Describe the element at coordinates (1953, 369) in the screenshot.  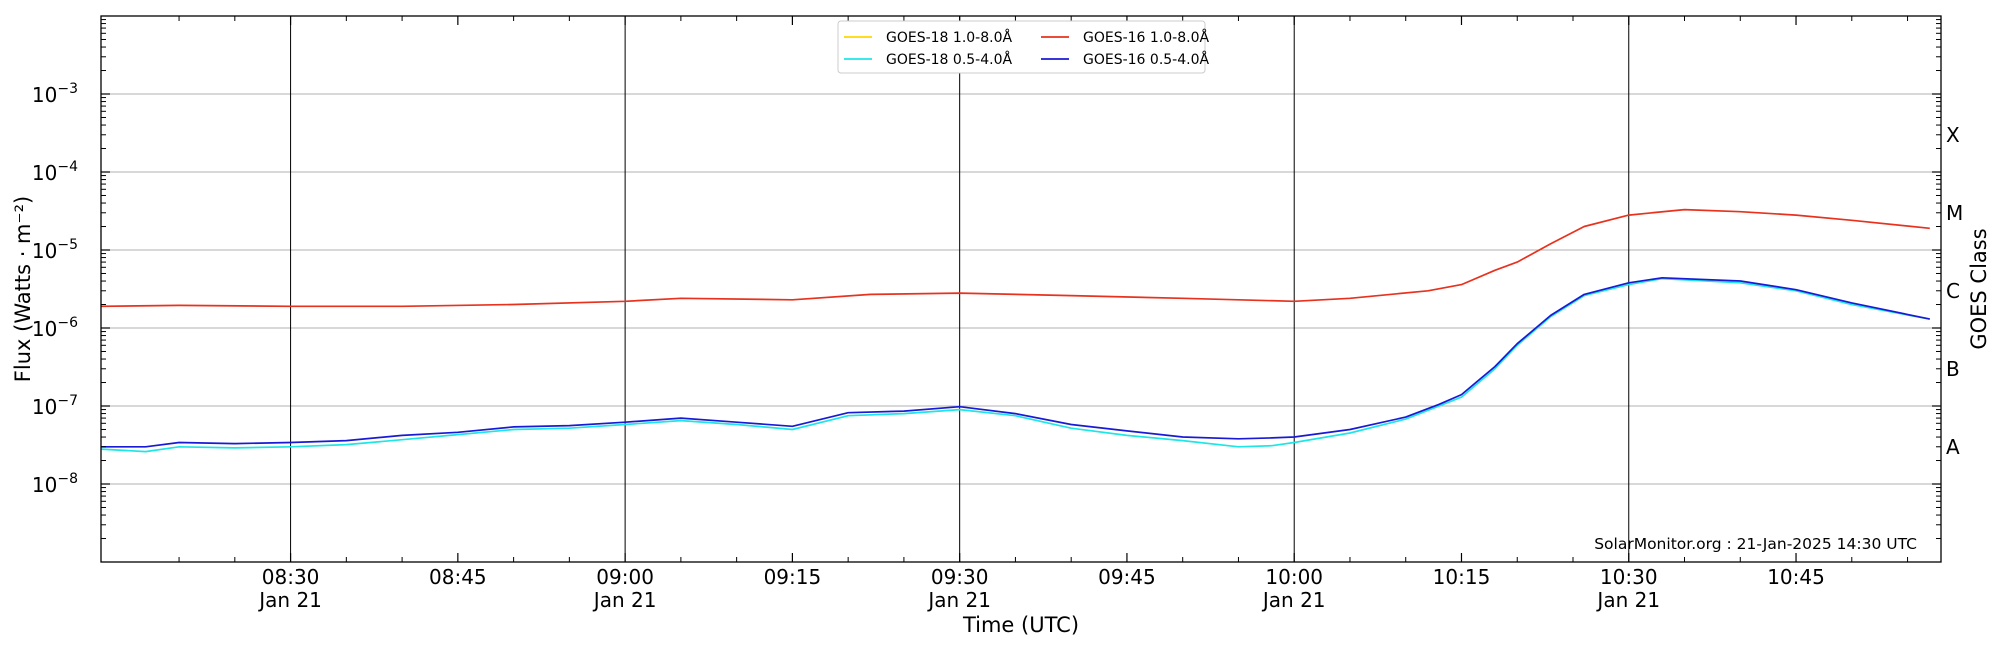
I see `goes-class-b: B` at that location.